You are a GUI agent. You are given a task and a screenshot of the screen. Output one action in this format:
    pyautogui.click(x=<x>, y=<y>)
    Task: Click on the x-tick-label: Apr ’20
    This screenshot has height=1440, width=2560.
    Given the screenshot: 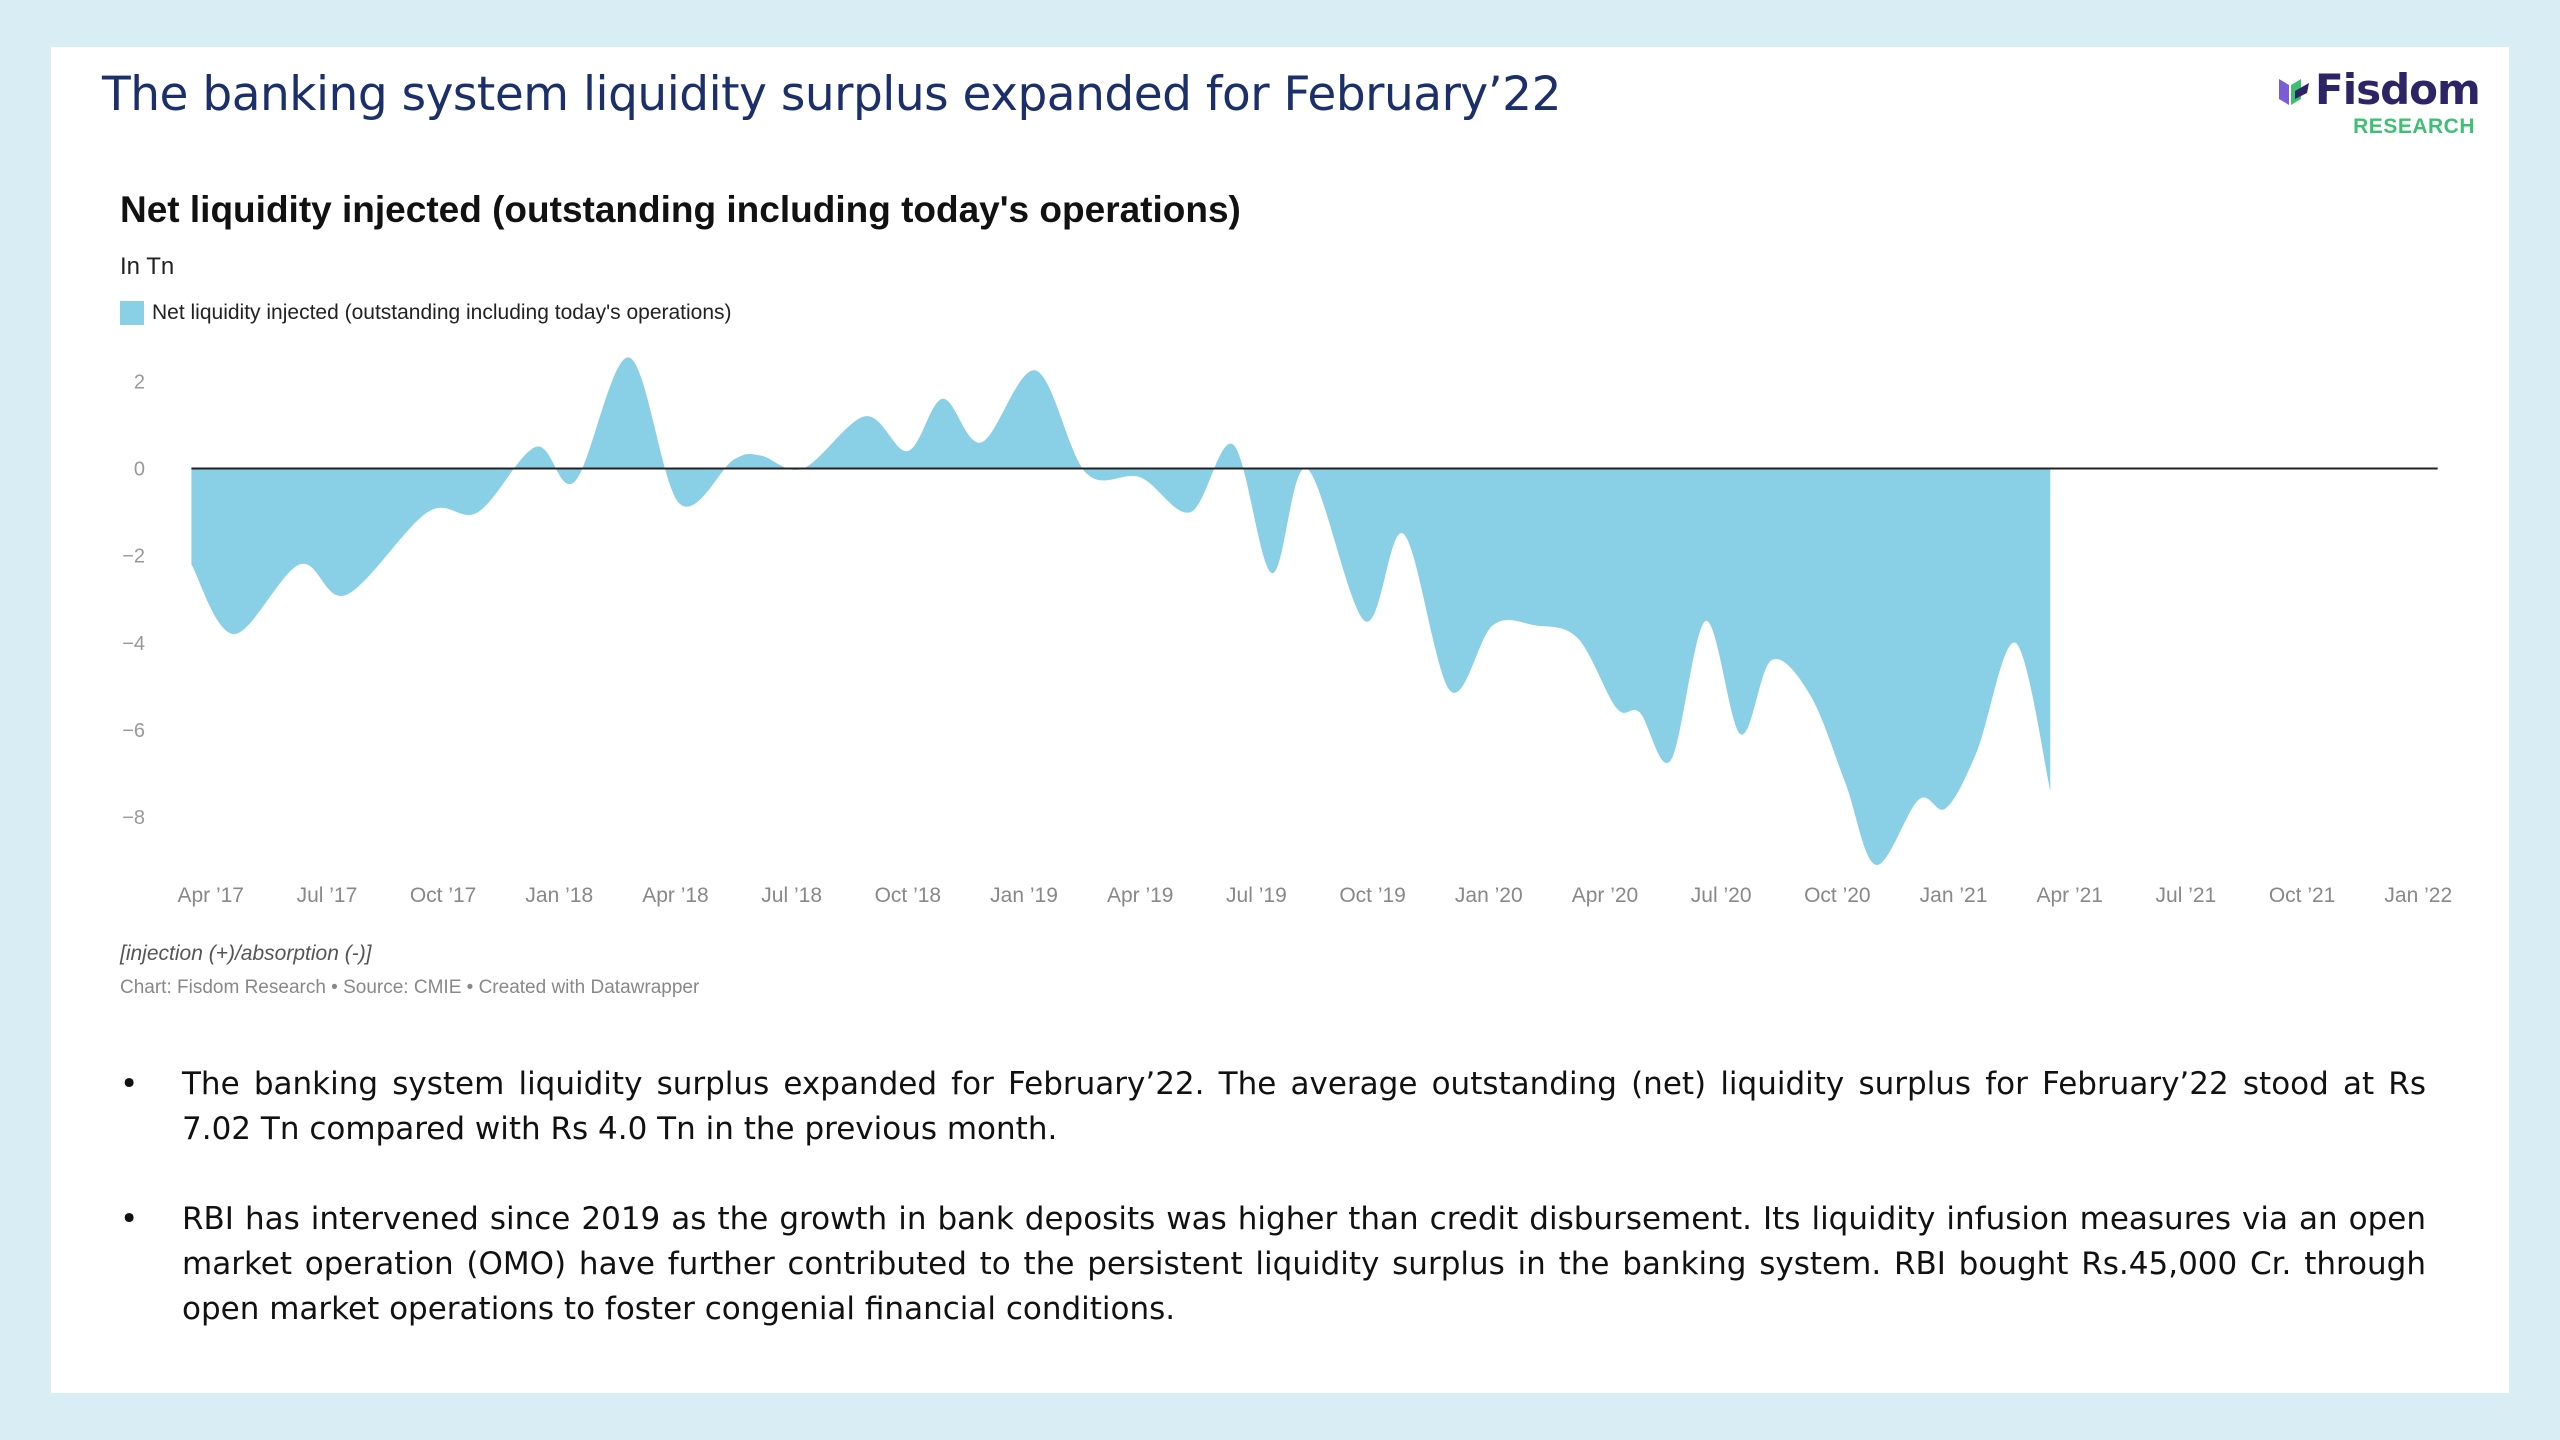 What is the action you would take?
    pyautogui.click(x=1605, y=895)
    